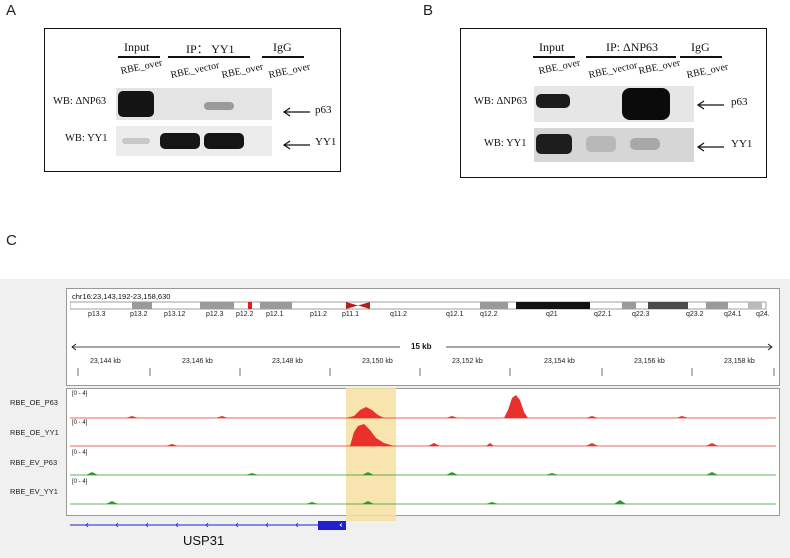 The image size is (790, 558). I want to click on panel-b-band-over-yy1, so click(645, 144).